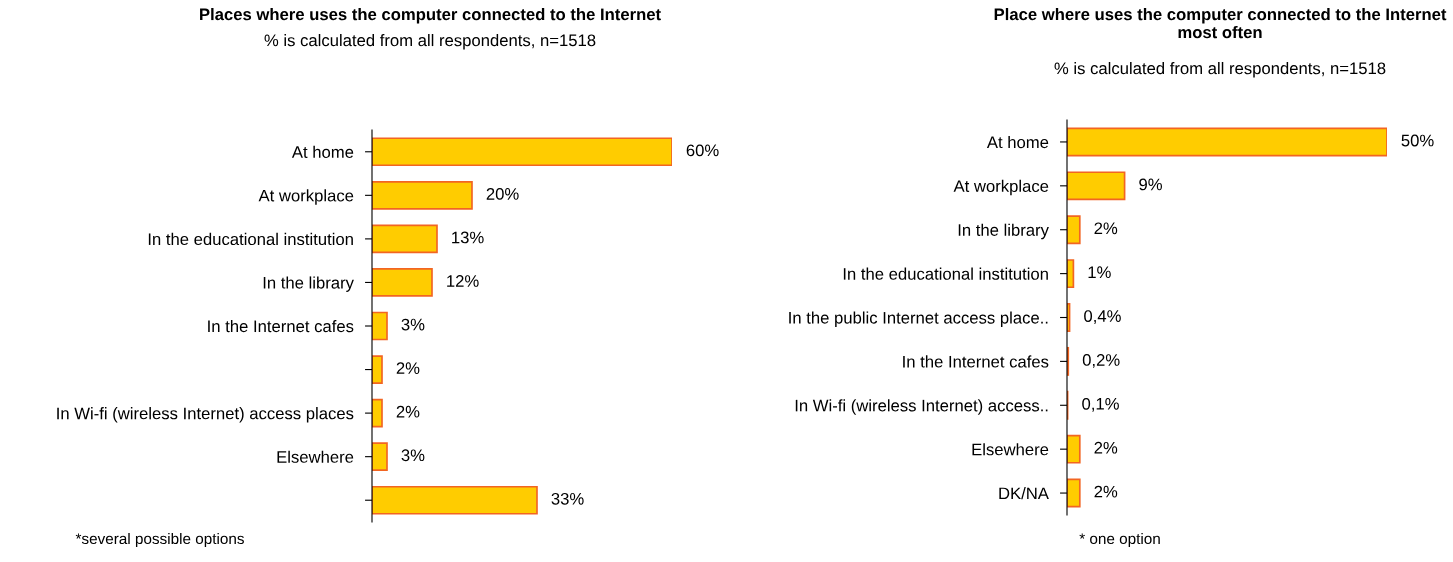 The width and height of the screenshot is (1453, 562). I want to click on data-label: 13%, so click(468, 237).